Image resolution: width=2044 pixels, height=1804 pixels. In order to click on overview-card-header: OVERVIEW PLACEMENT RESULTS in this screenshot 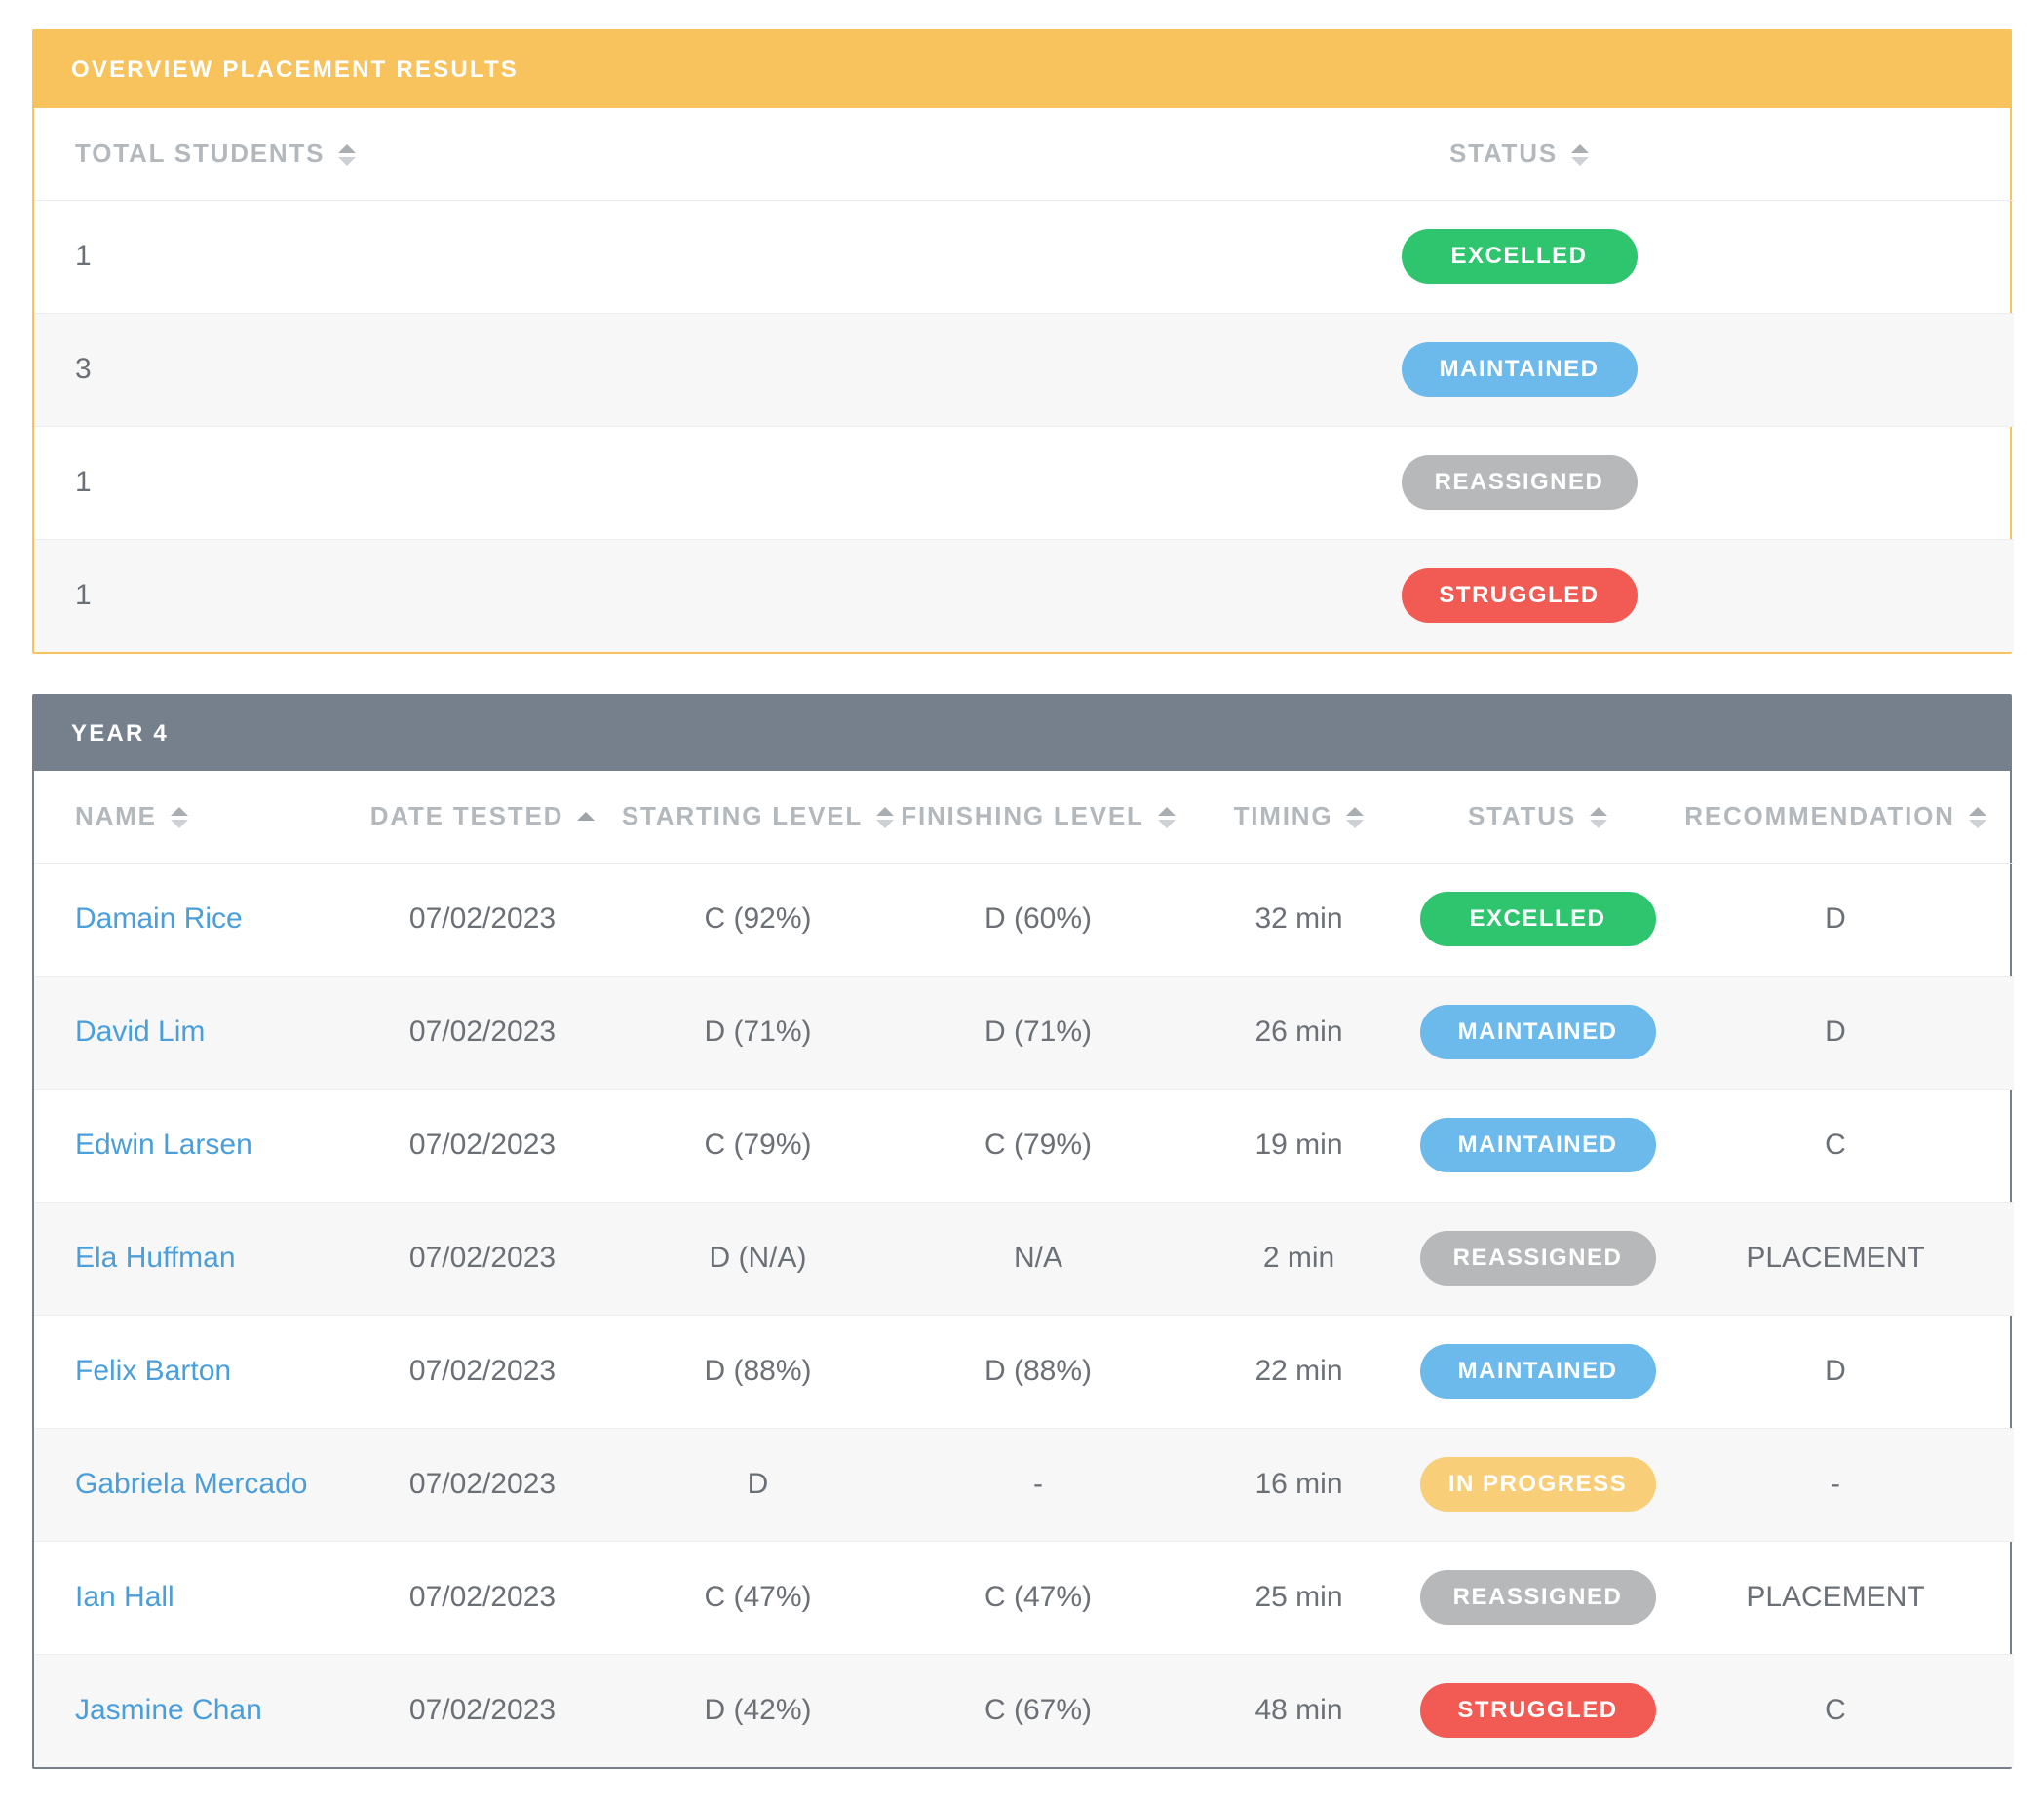, I will do `click(1022, 69)`.